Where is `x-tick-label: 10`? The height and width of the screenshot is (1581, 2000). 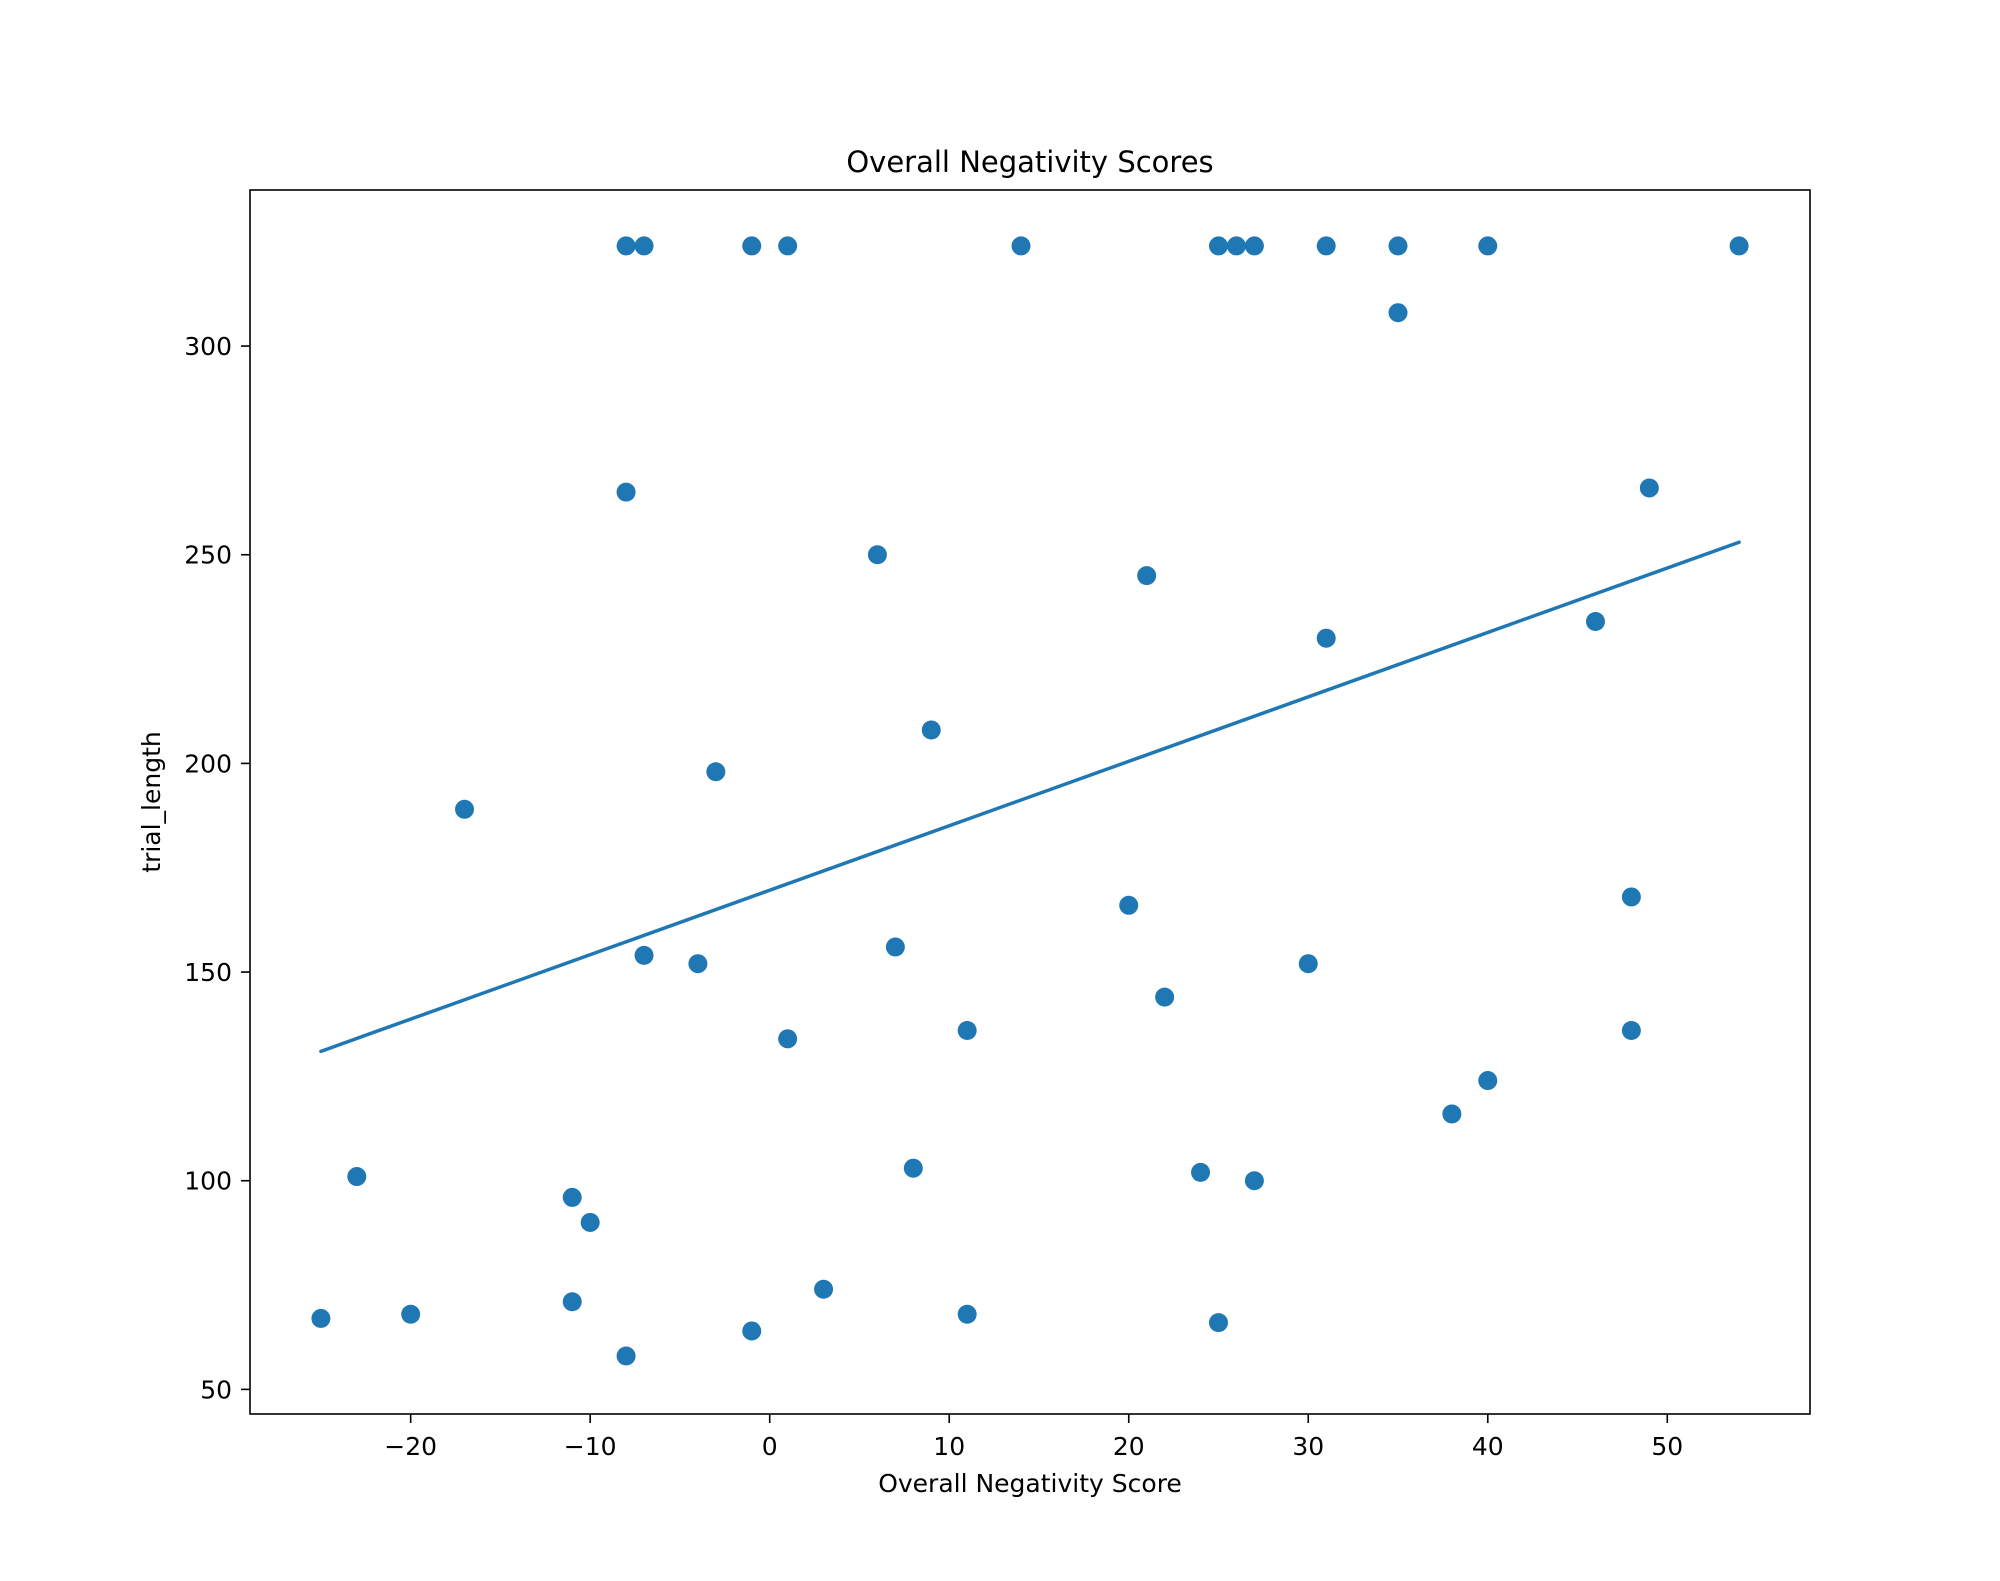 x-tick-label: 10 is located at coordinates (949, 1446).